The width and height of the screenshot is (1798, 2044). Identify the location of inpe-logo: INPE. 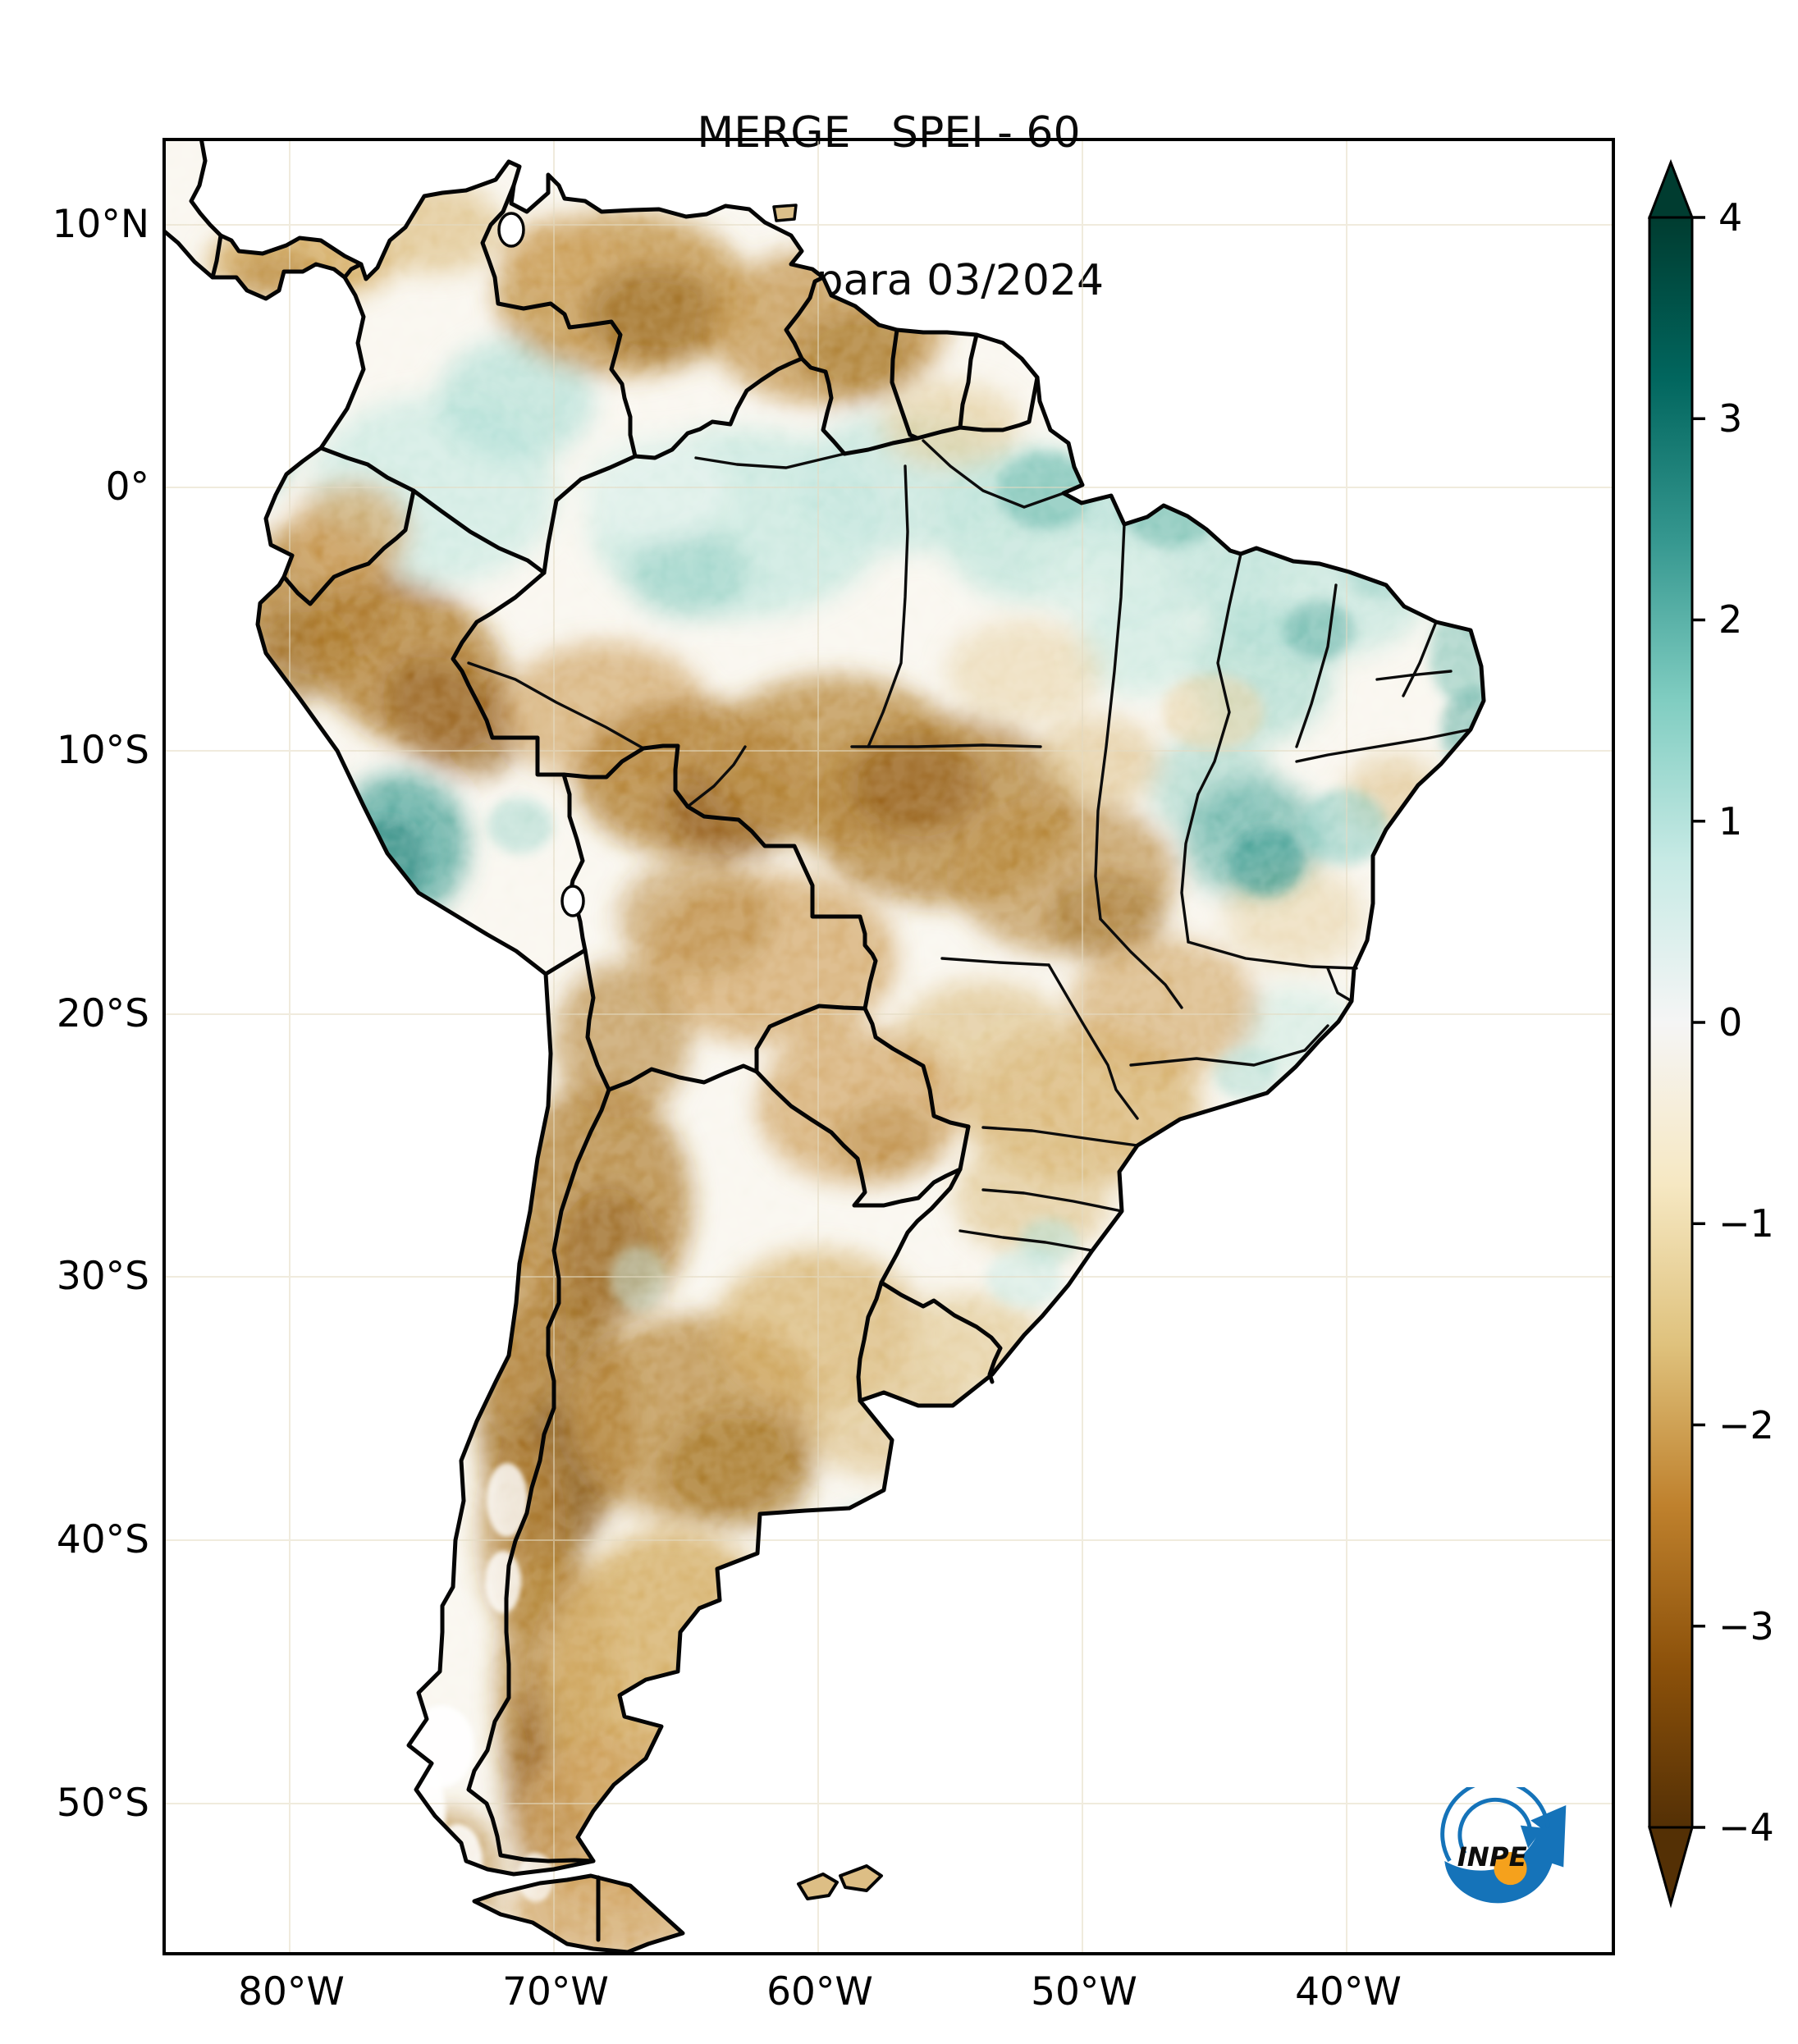
(1503, 1845).